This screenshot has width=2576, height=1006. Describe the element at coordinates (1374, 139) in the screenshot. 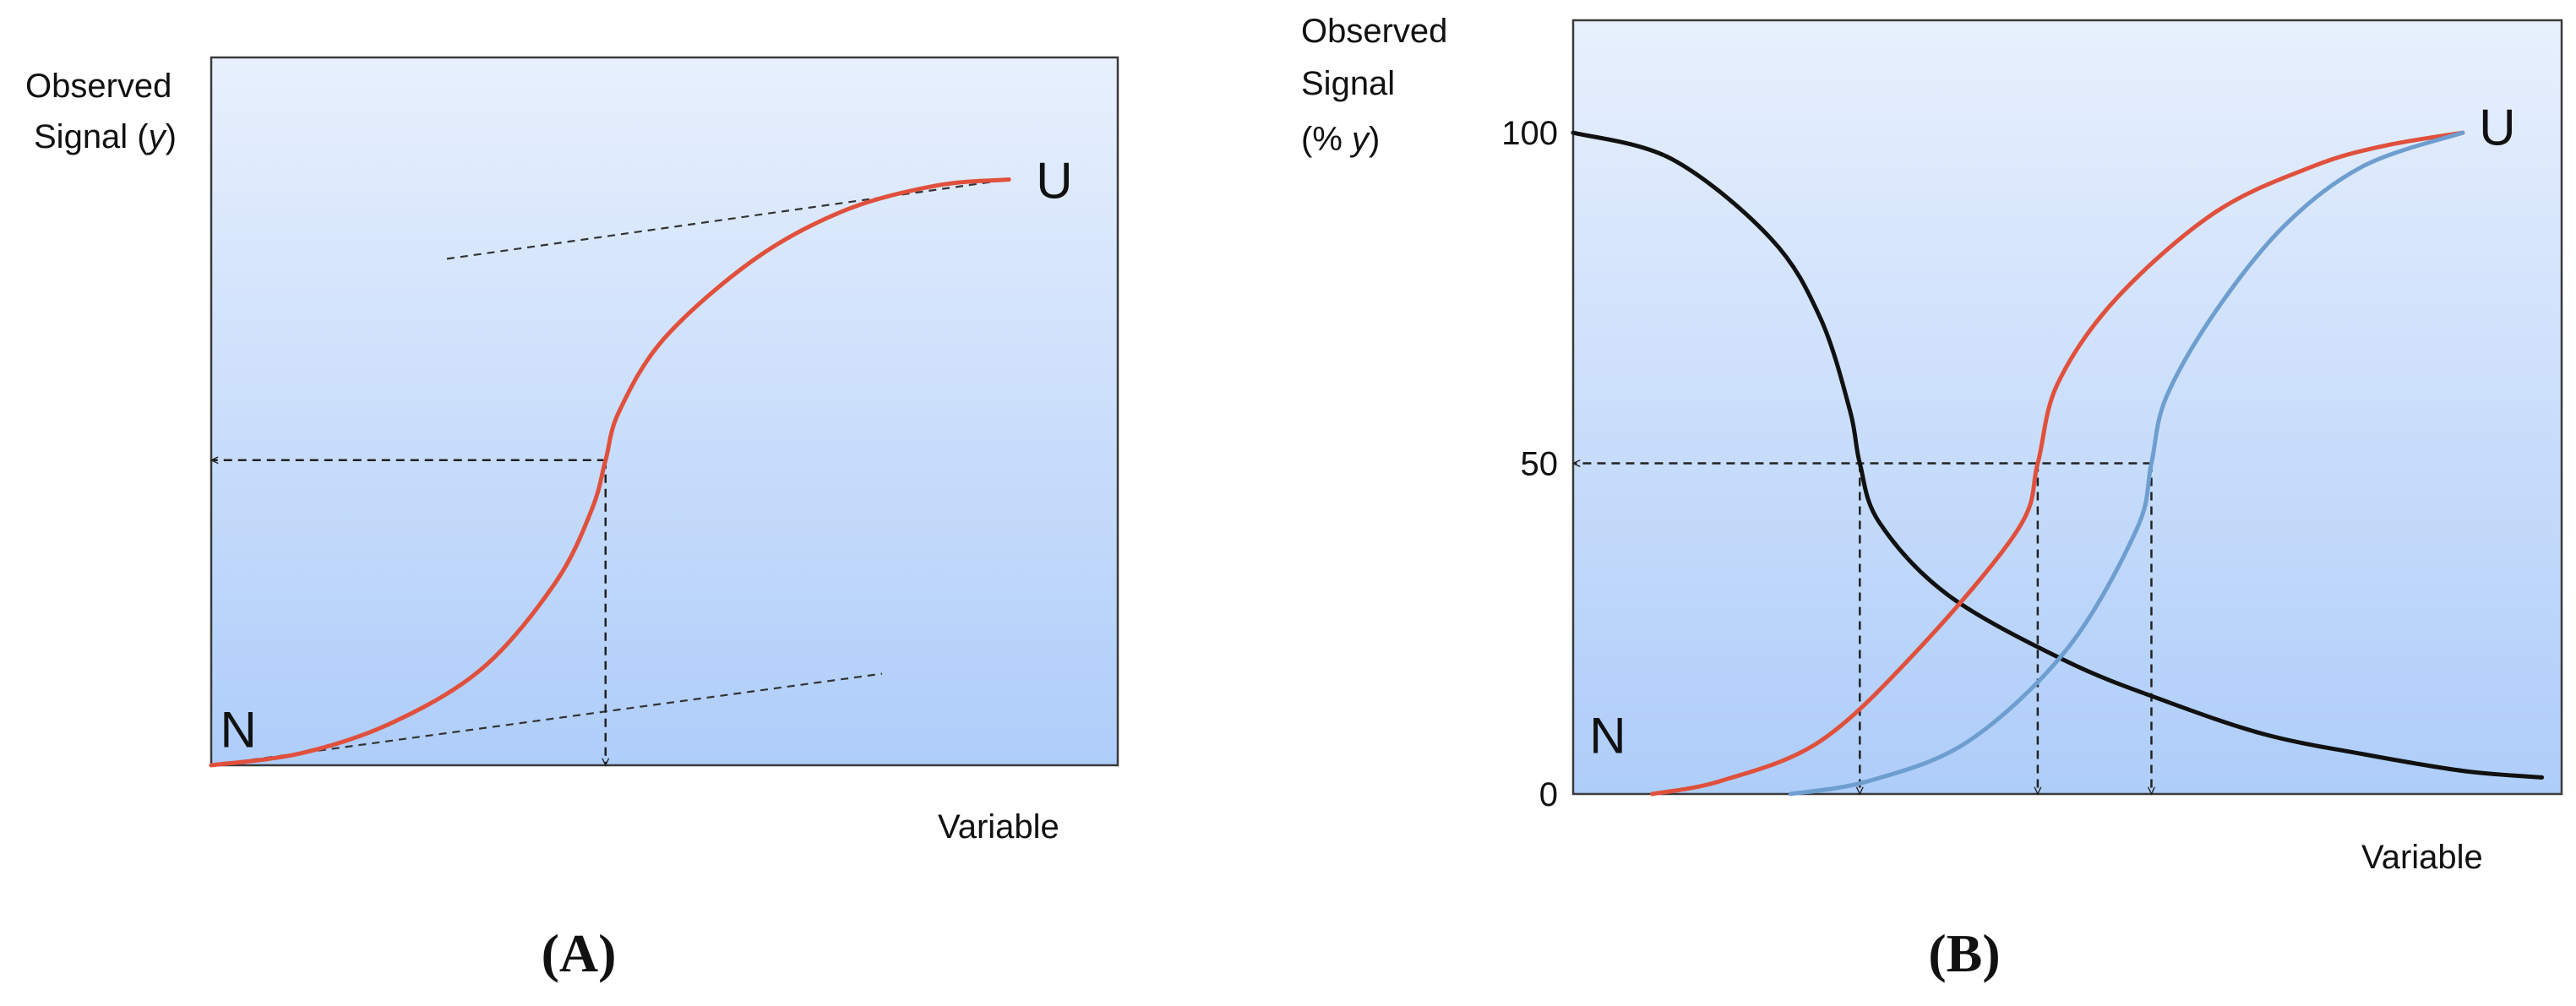

I see `panel-b-ylabel-suffix: )` at that location.